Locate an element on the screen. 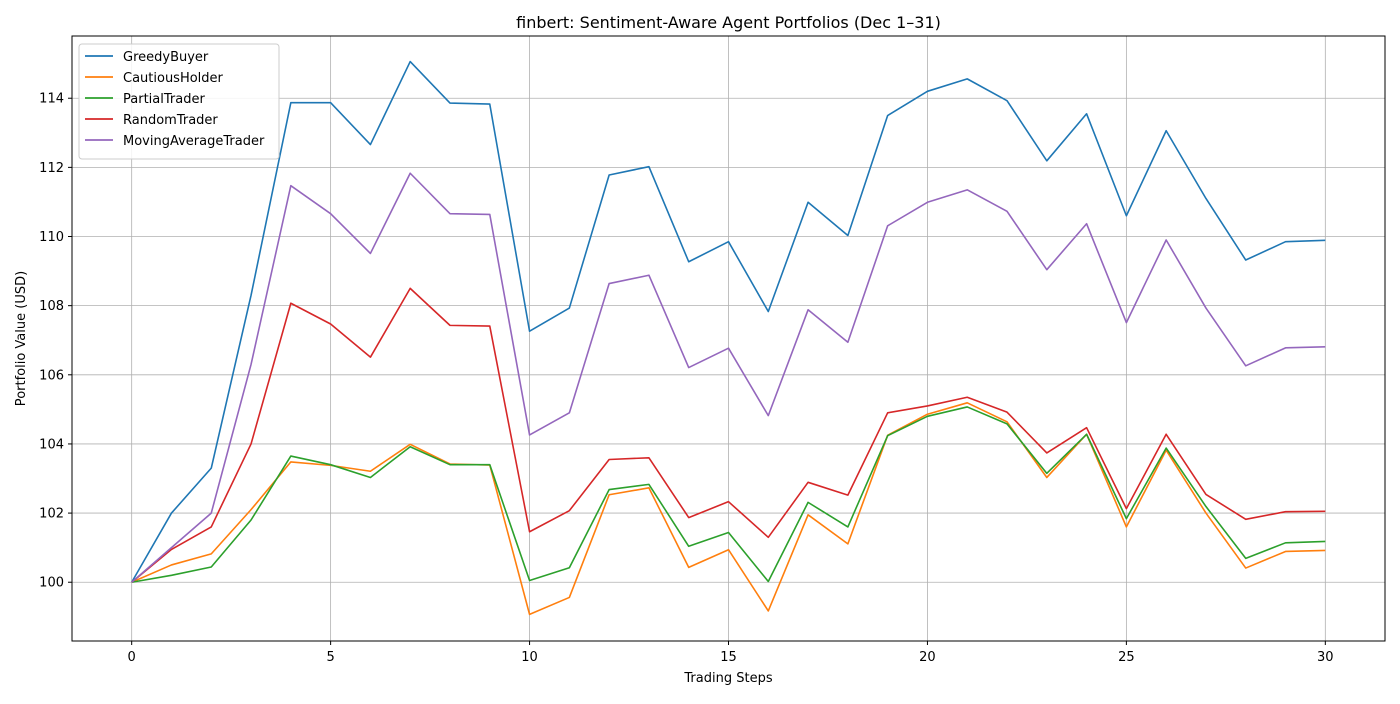 The width and height of the screenshot is (1400, 704). x-tick-label: 0 is located at coordinates (132, 657).